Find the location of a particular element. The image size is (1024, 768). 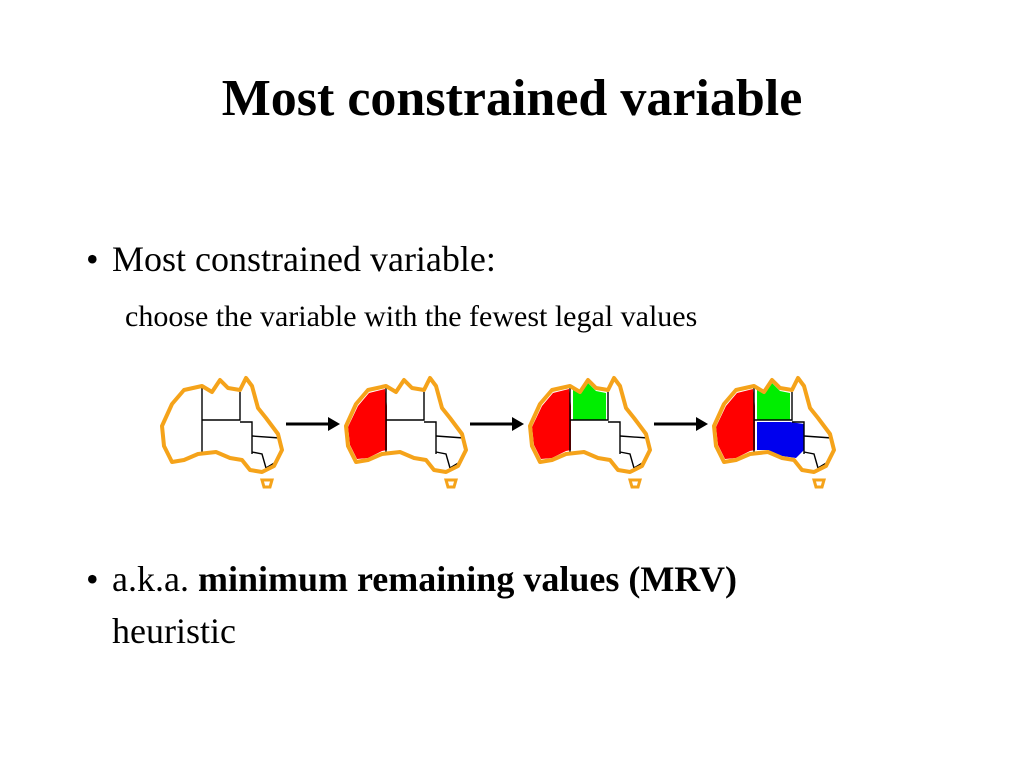

bullet-1-text: Most constrained variable: is located at coordinates (304, 259).